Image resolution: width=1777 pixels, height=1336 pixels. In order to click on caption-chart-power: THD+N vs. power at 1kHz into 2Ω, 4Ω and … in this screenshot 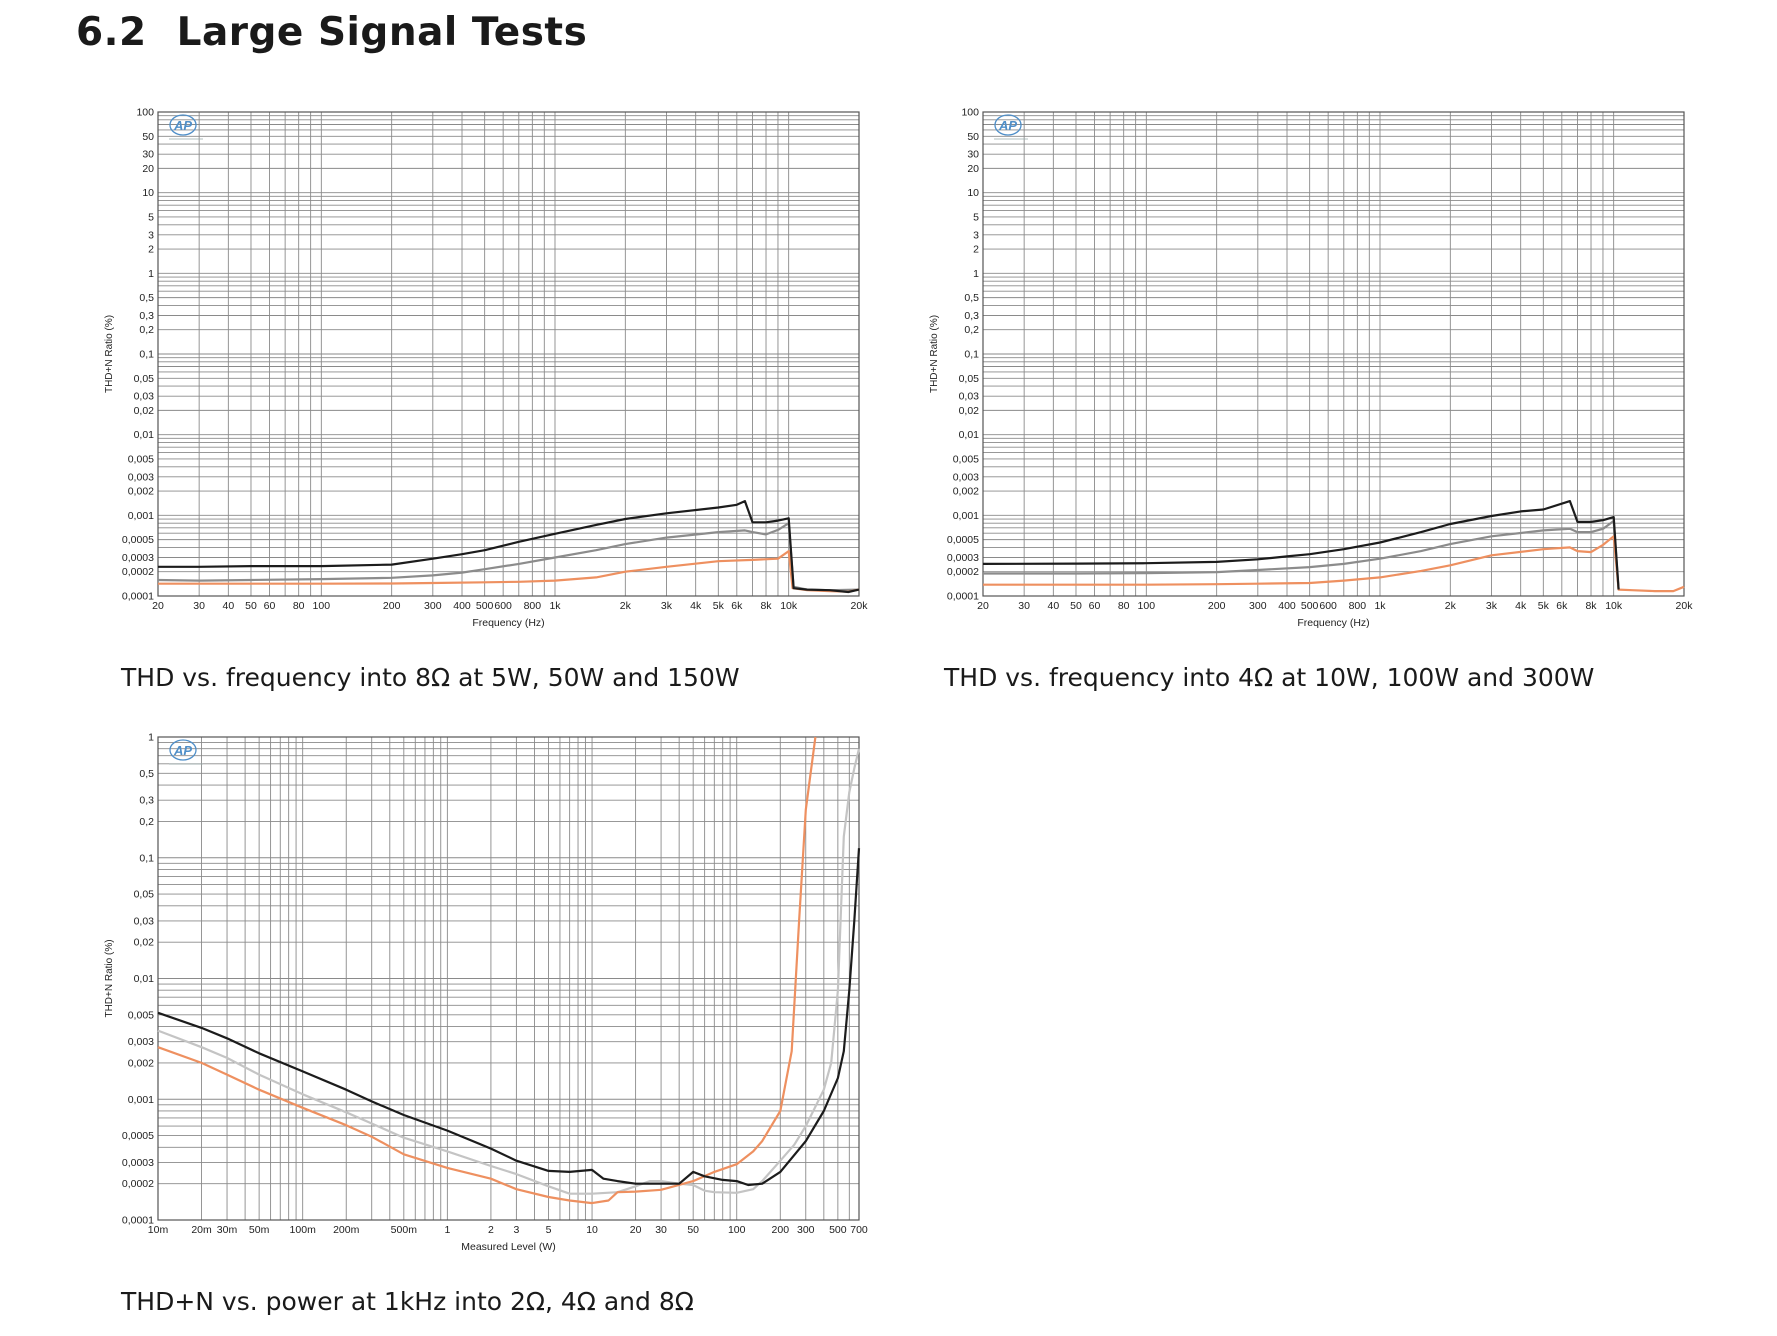, I will do `click(407, 1301)`.